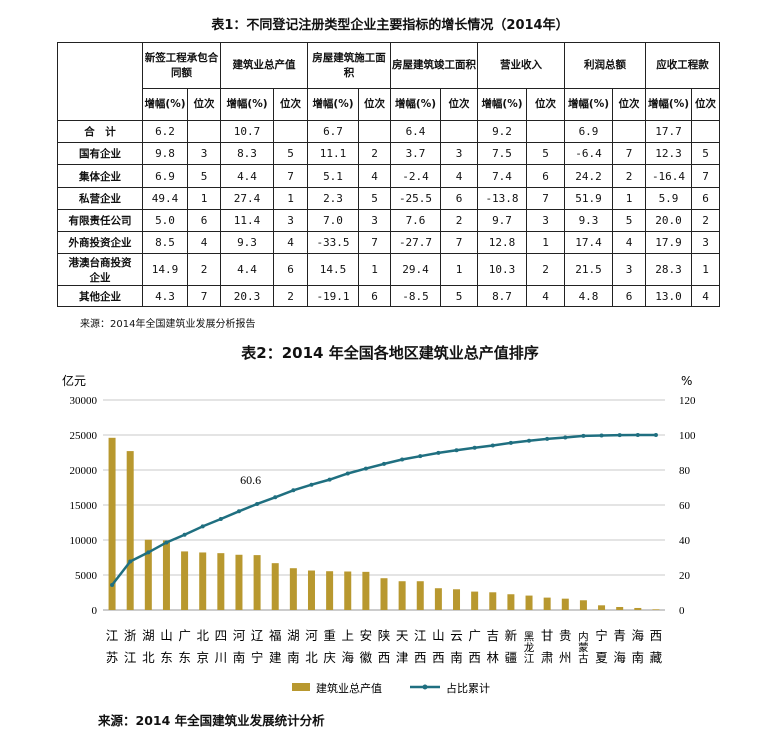  Describe the element at coordinates (474, 646) in the screenshot. I see `x-tick-label: 广西` at that location.